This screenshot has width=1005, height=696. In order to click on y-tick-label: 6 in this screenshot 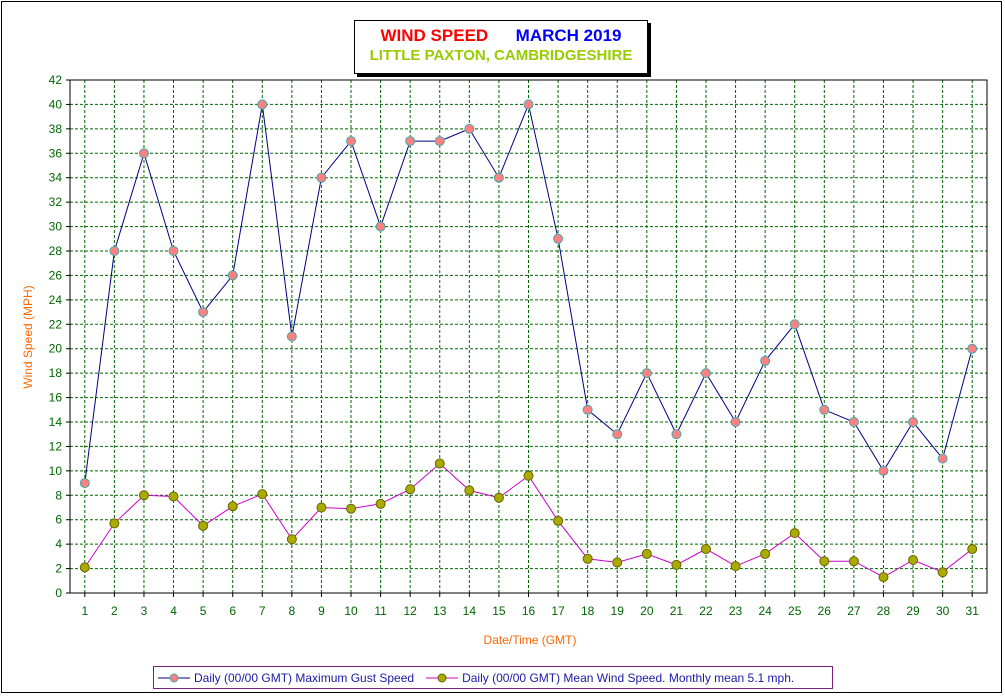, I will do `click(58, 520)`.